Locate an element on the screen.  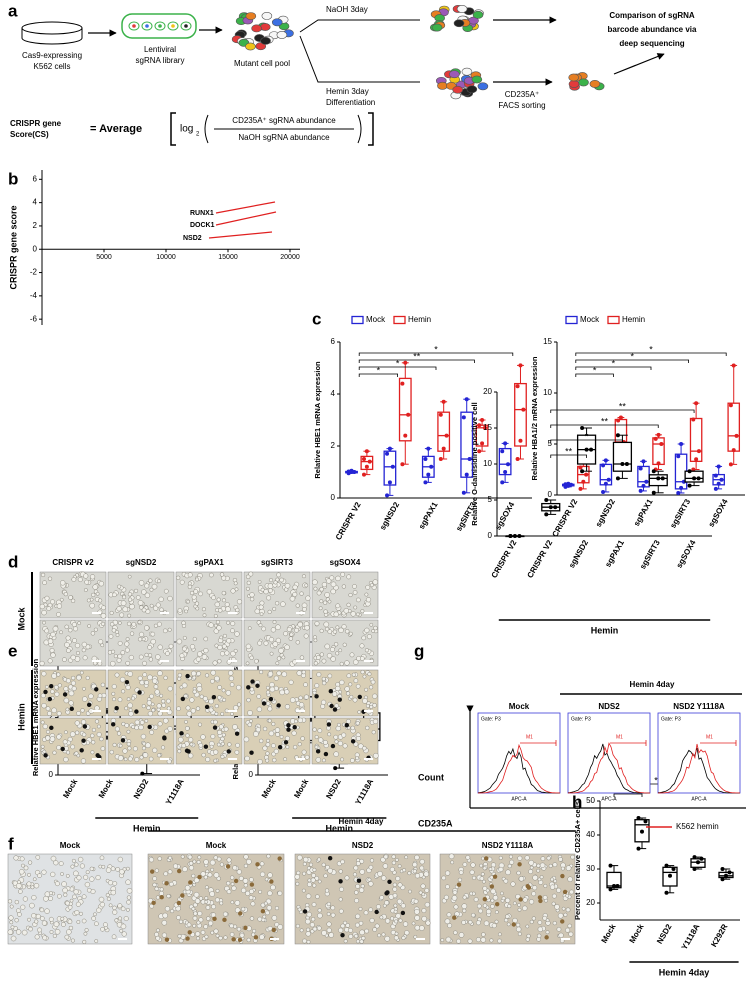
significance-label: * is located at coordinates (398, 363).